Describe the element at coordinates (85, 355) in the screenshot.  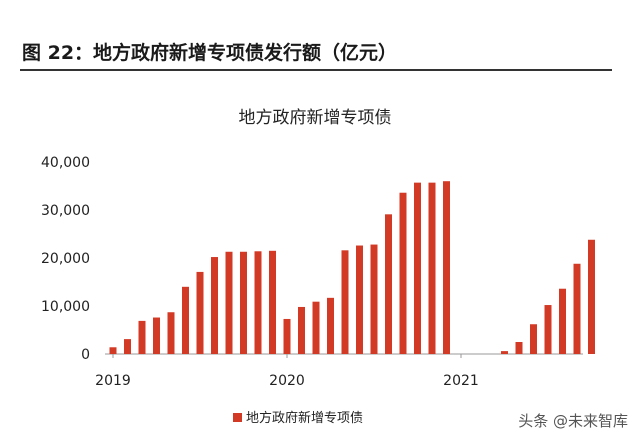
I see `y-tick-label: 0` at that location.